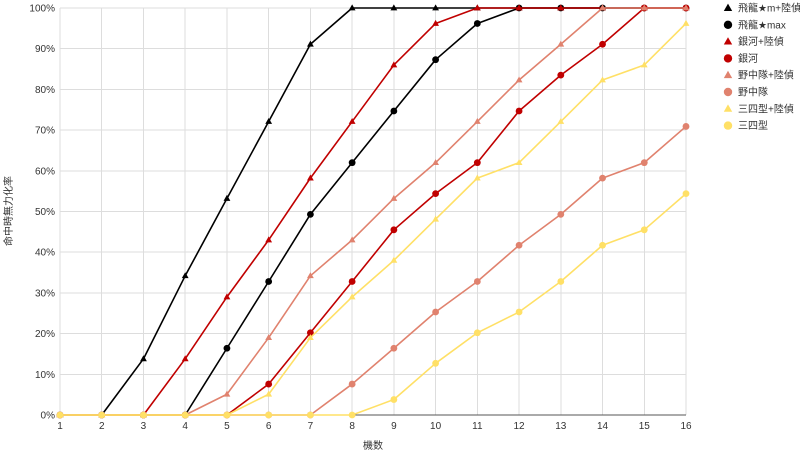 Image resolution: width=800 pixels, height=455 pixels. What do you see at coordinates (42, 9) in the screenshot?
I see `y-tick-label: 100%` at bounding box center [42, 9].